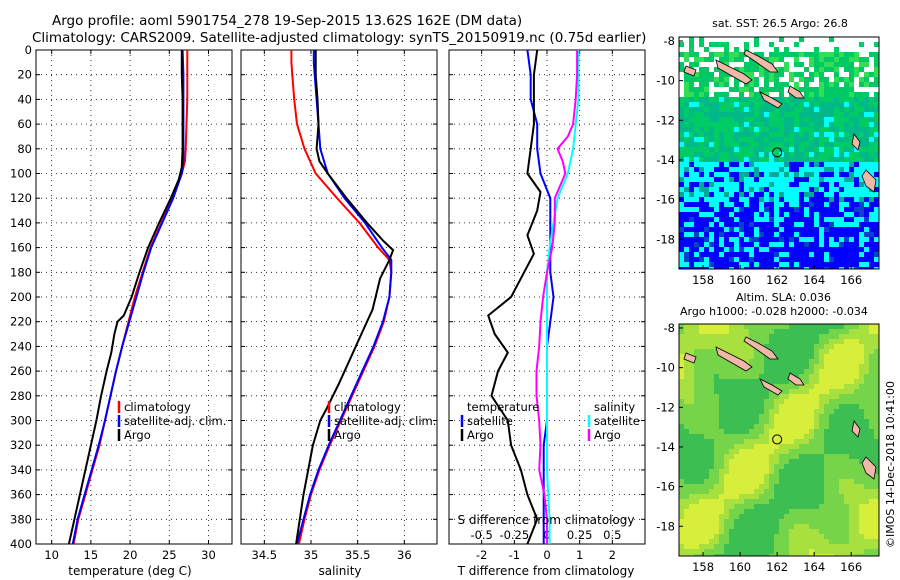  What do you see at coordinates (734, 359) in the screenshot?
I see `island` at bounding box center [734, 359].